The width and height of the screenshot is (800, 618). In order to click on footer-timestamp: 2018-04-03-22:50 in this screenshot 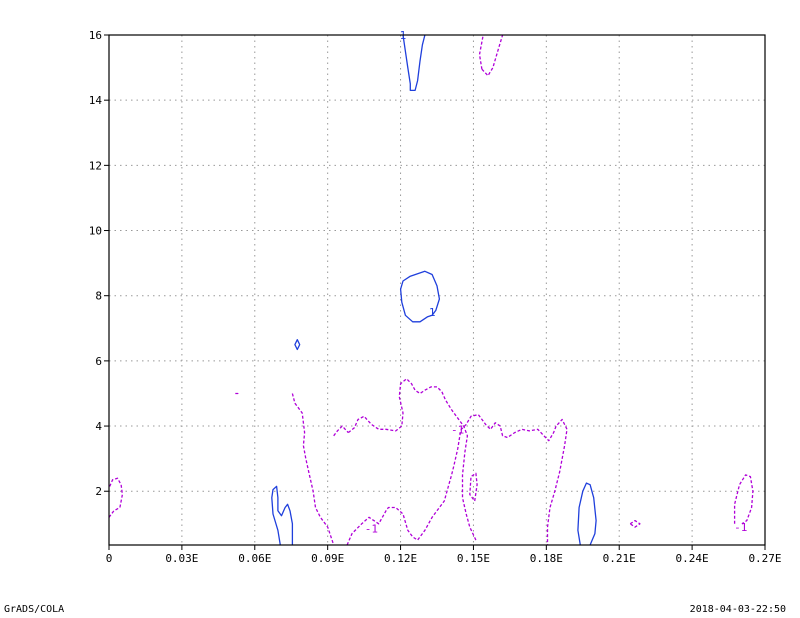, I will do `click(737, 609)`.